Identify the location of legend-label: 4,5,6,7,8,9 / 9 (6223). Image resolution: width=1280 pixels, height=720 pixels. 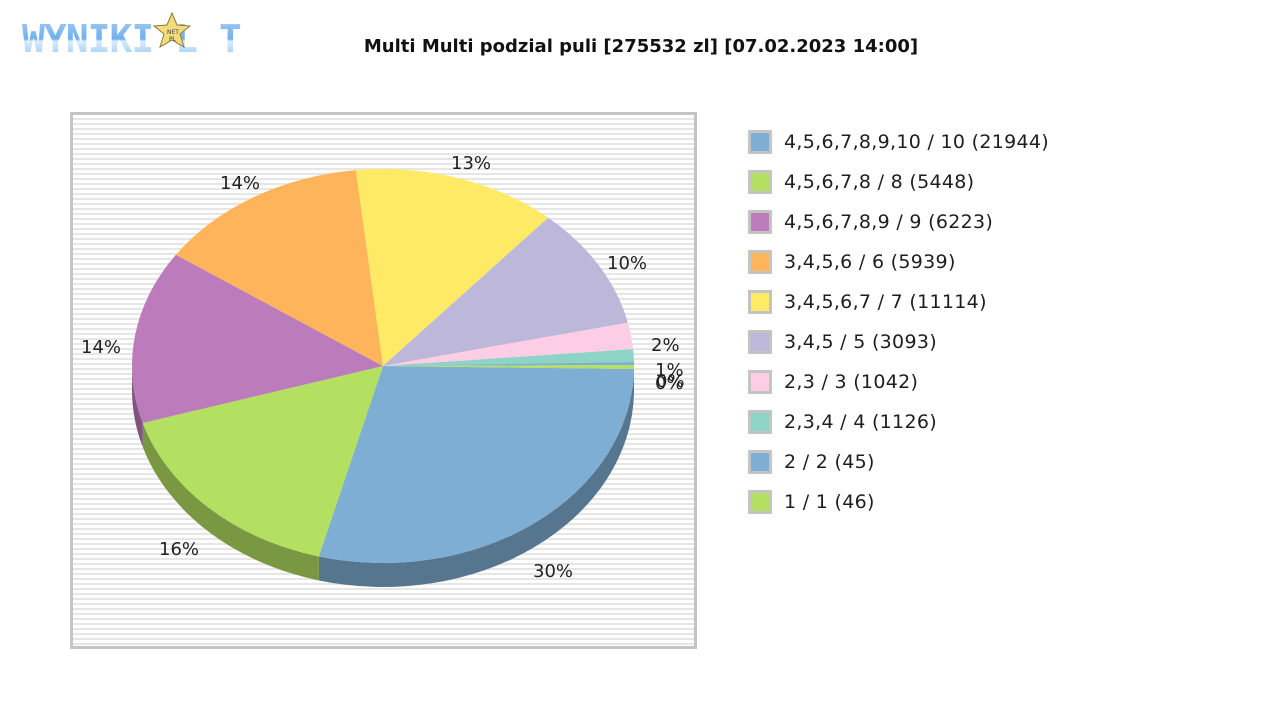
(889, 222).